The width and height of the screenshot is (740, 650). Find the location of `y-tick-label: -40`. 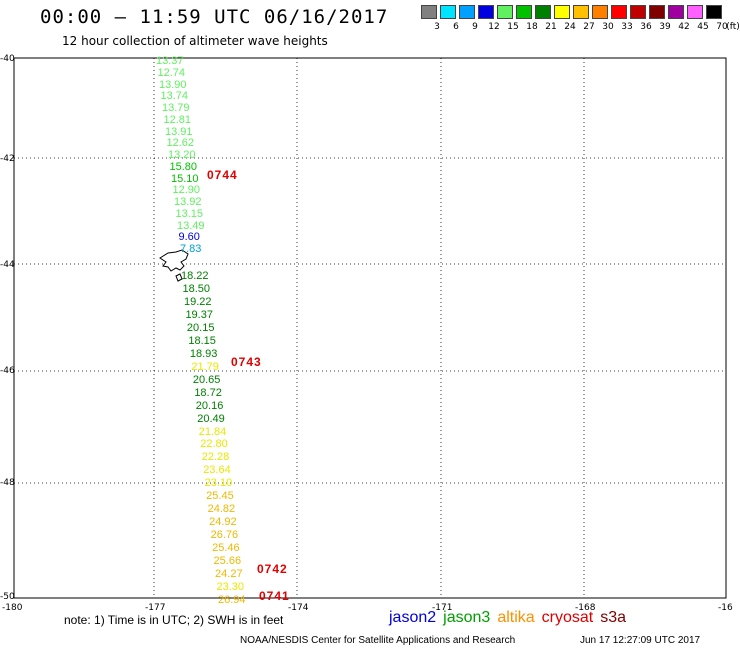

y-tick-label: -40 is located at coordinates (7, 59).